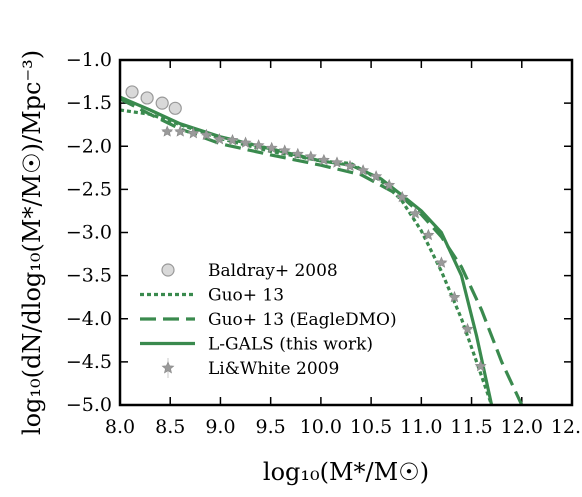 Image resolution: width=582 pixels, height=497 pixels. What do you see at coordinates (273, 369) in the screenshot?
I see `legend-li-white-2009-label: Li&White 2009` at bounding box center [273, 369].